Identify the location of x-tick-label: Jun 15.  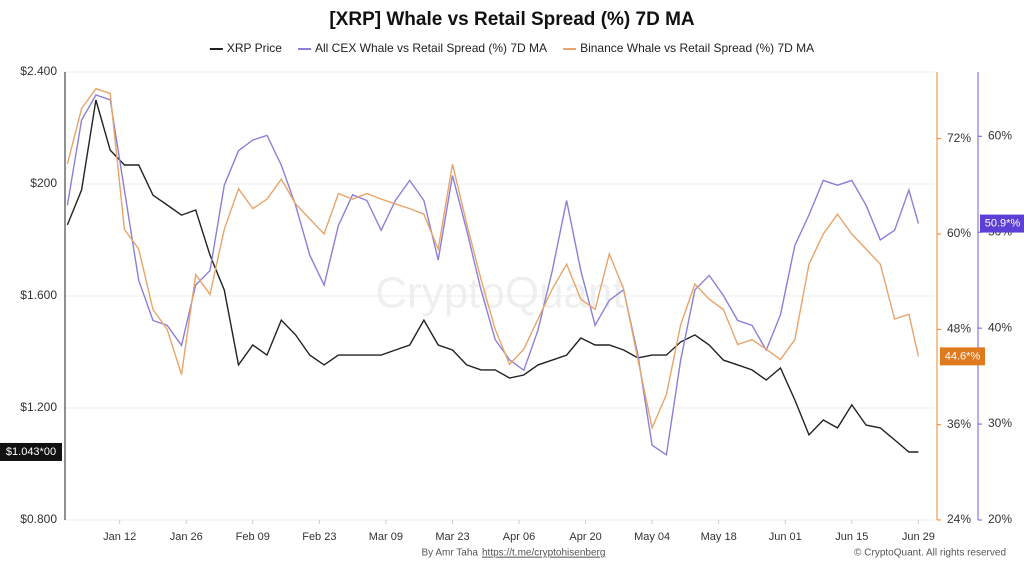
(851, 537).